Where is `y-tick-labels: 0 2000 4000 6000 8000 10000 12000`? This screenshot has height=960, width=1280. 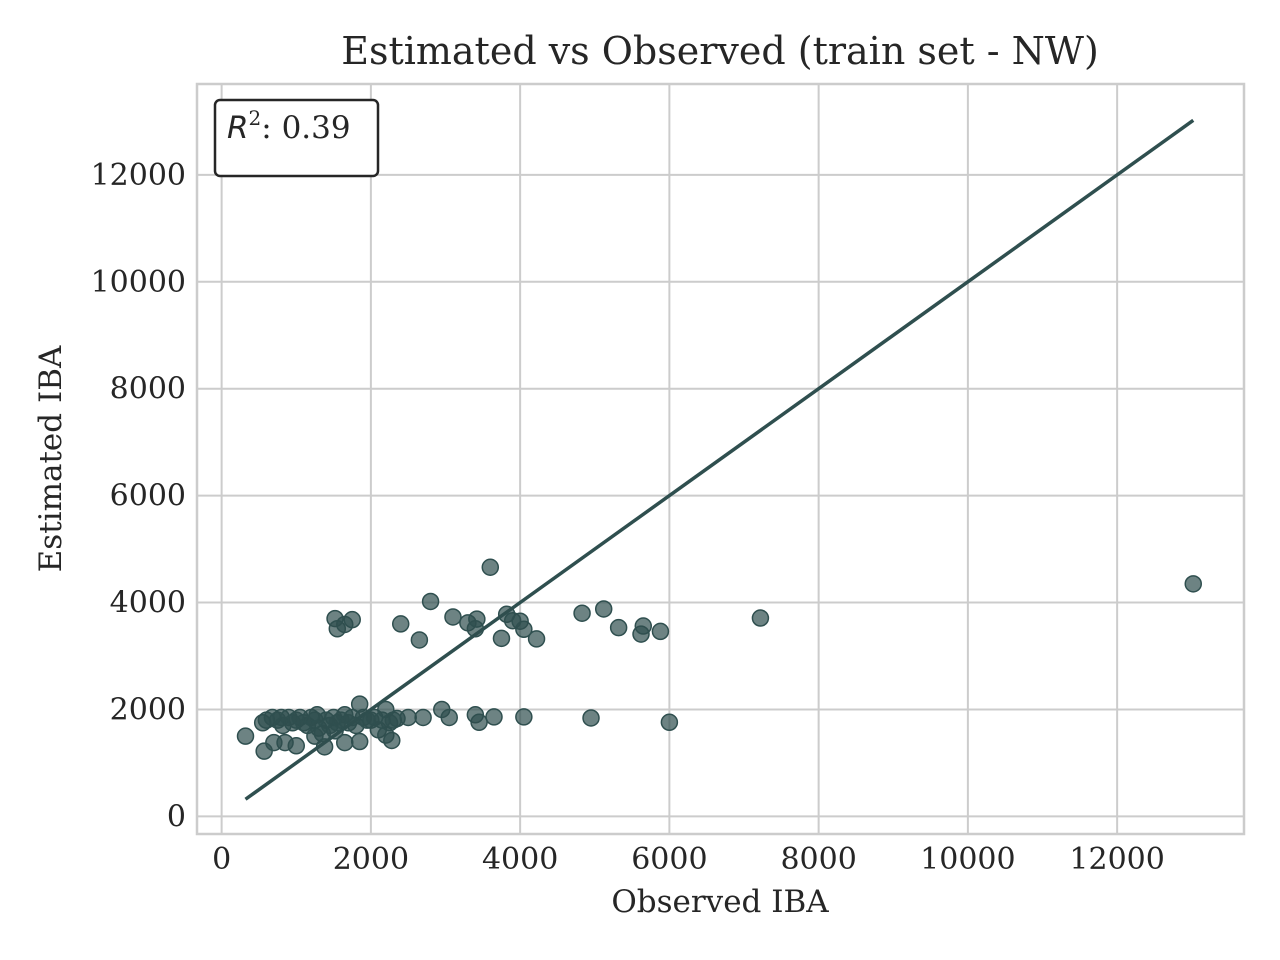 y-tick-labels: 0 2000 4000 6000 8000 10000 12000 is located at coordinates (138, 496).